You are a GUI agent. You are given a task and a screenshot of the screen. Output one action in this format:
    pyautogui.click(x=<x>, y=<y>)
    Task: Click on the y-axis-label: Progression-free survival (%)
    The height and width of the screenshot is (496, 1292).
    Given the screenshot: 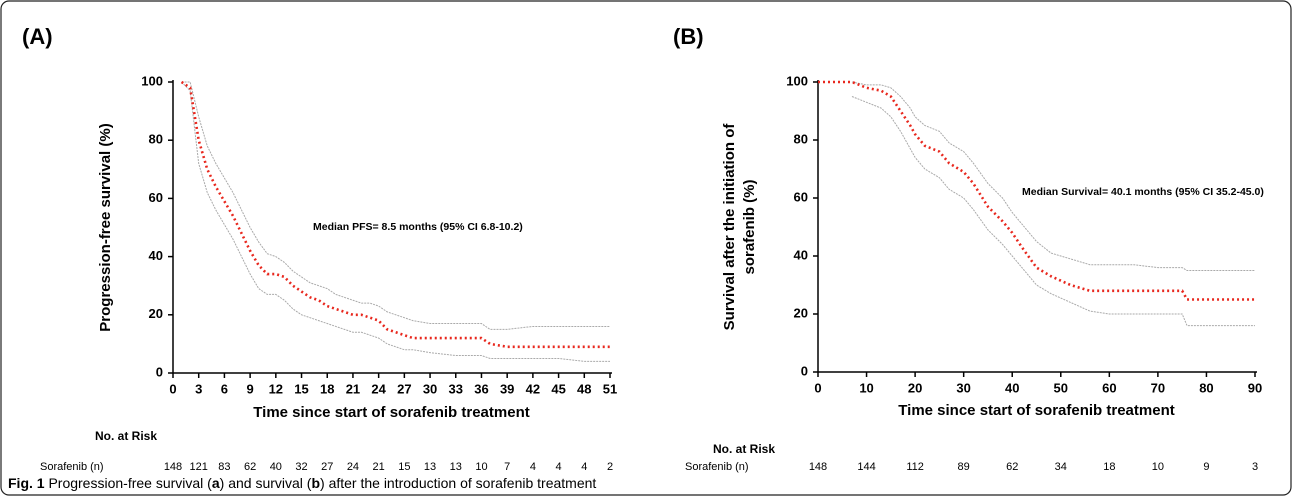 What is the action you would take?
    pyautogui.click(x=105, y=227)
    